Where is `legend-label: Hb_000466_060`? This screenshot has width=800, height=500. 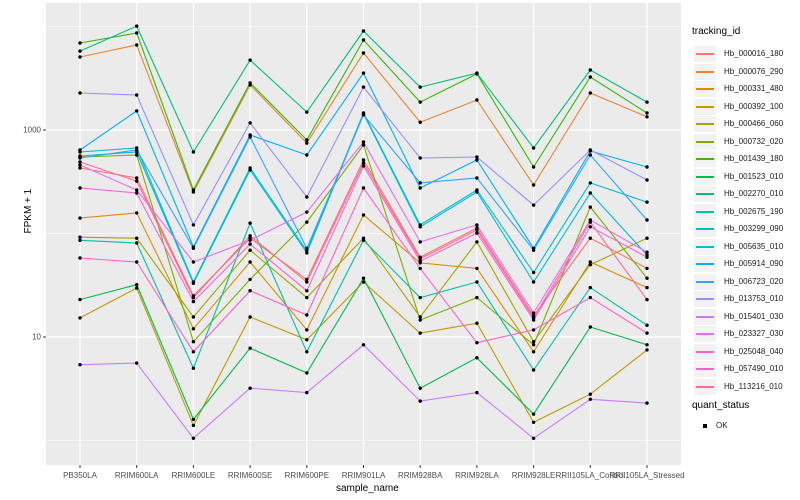 legend-label: Hb_000466_060 is located at coordinates (754, 123).